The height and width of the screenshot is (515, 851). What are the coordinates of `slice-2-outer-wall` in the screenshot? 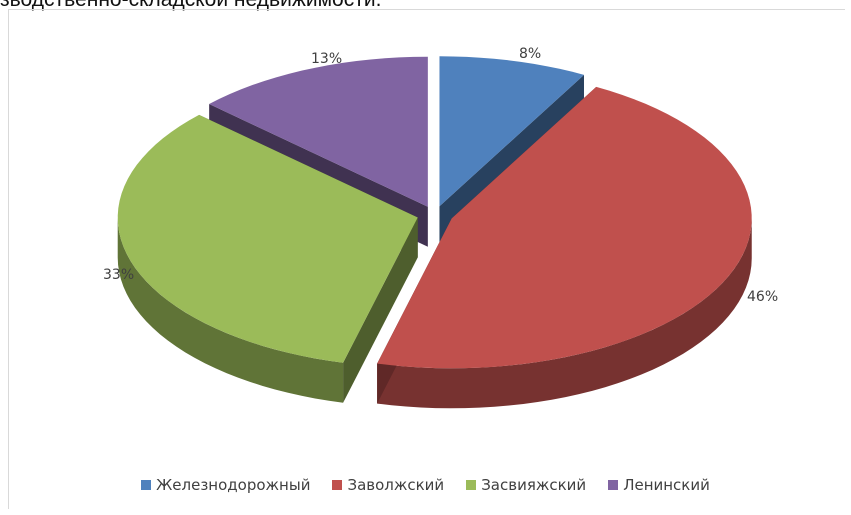 It's located at (230, 310).